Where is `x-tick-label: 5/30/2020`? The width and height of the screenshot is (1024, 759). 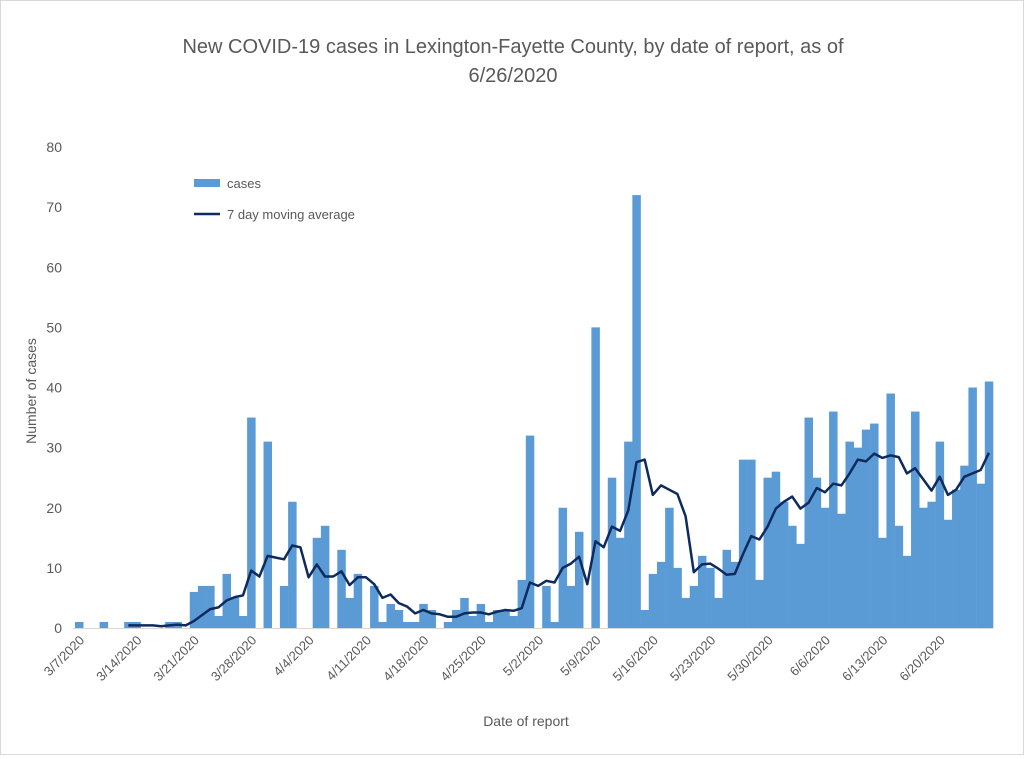 x-tick-label: 5/30/2020 is located at coordinates (750, 659).